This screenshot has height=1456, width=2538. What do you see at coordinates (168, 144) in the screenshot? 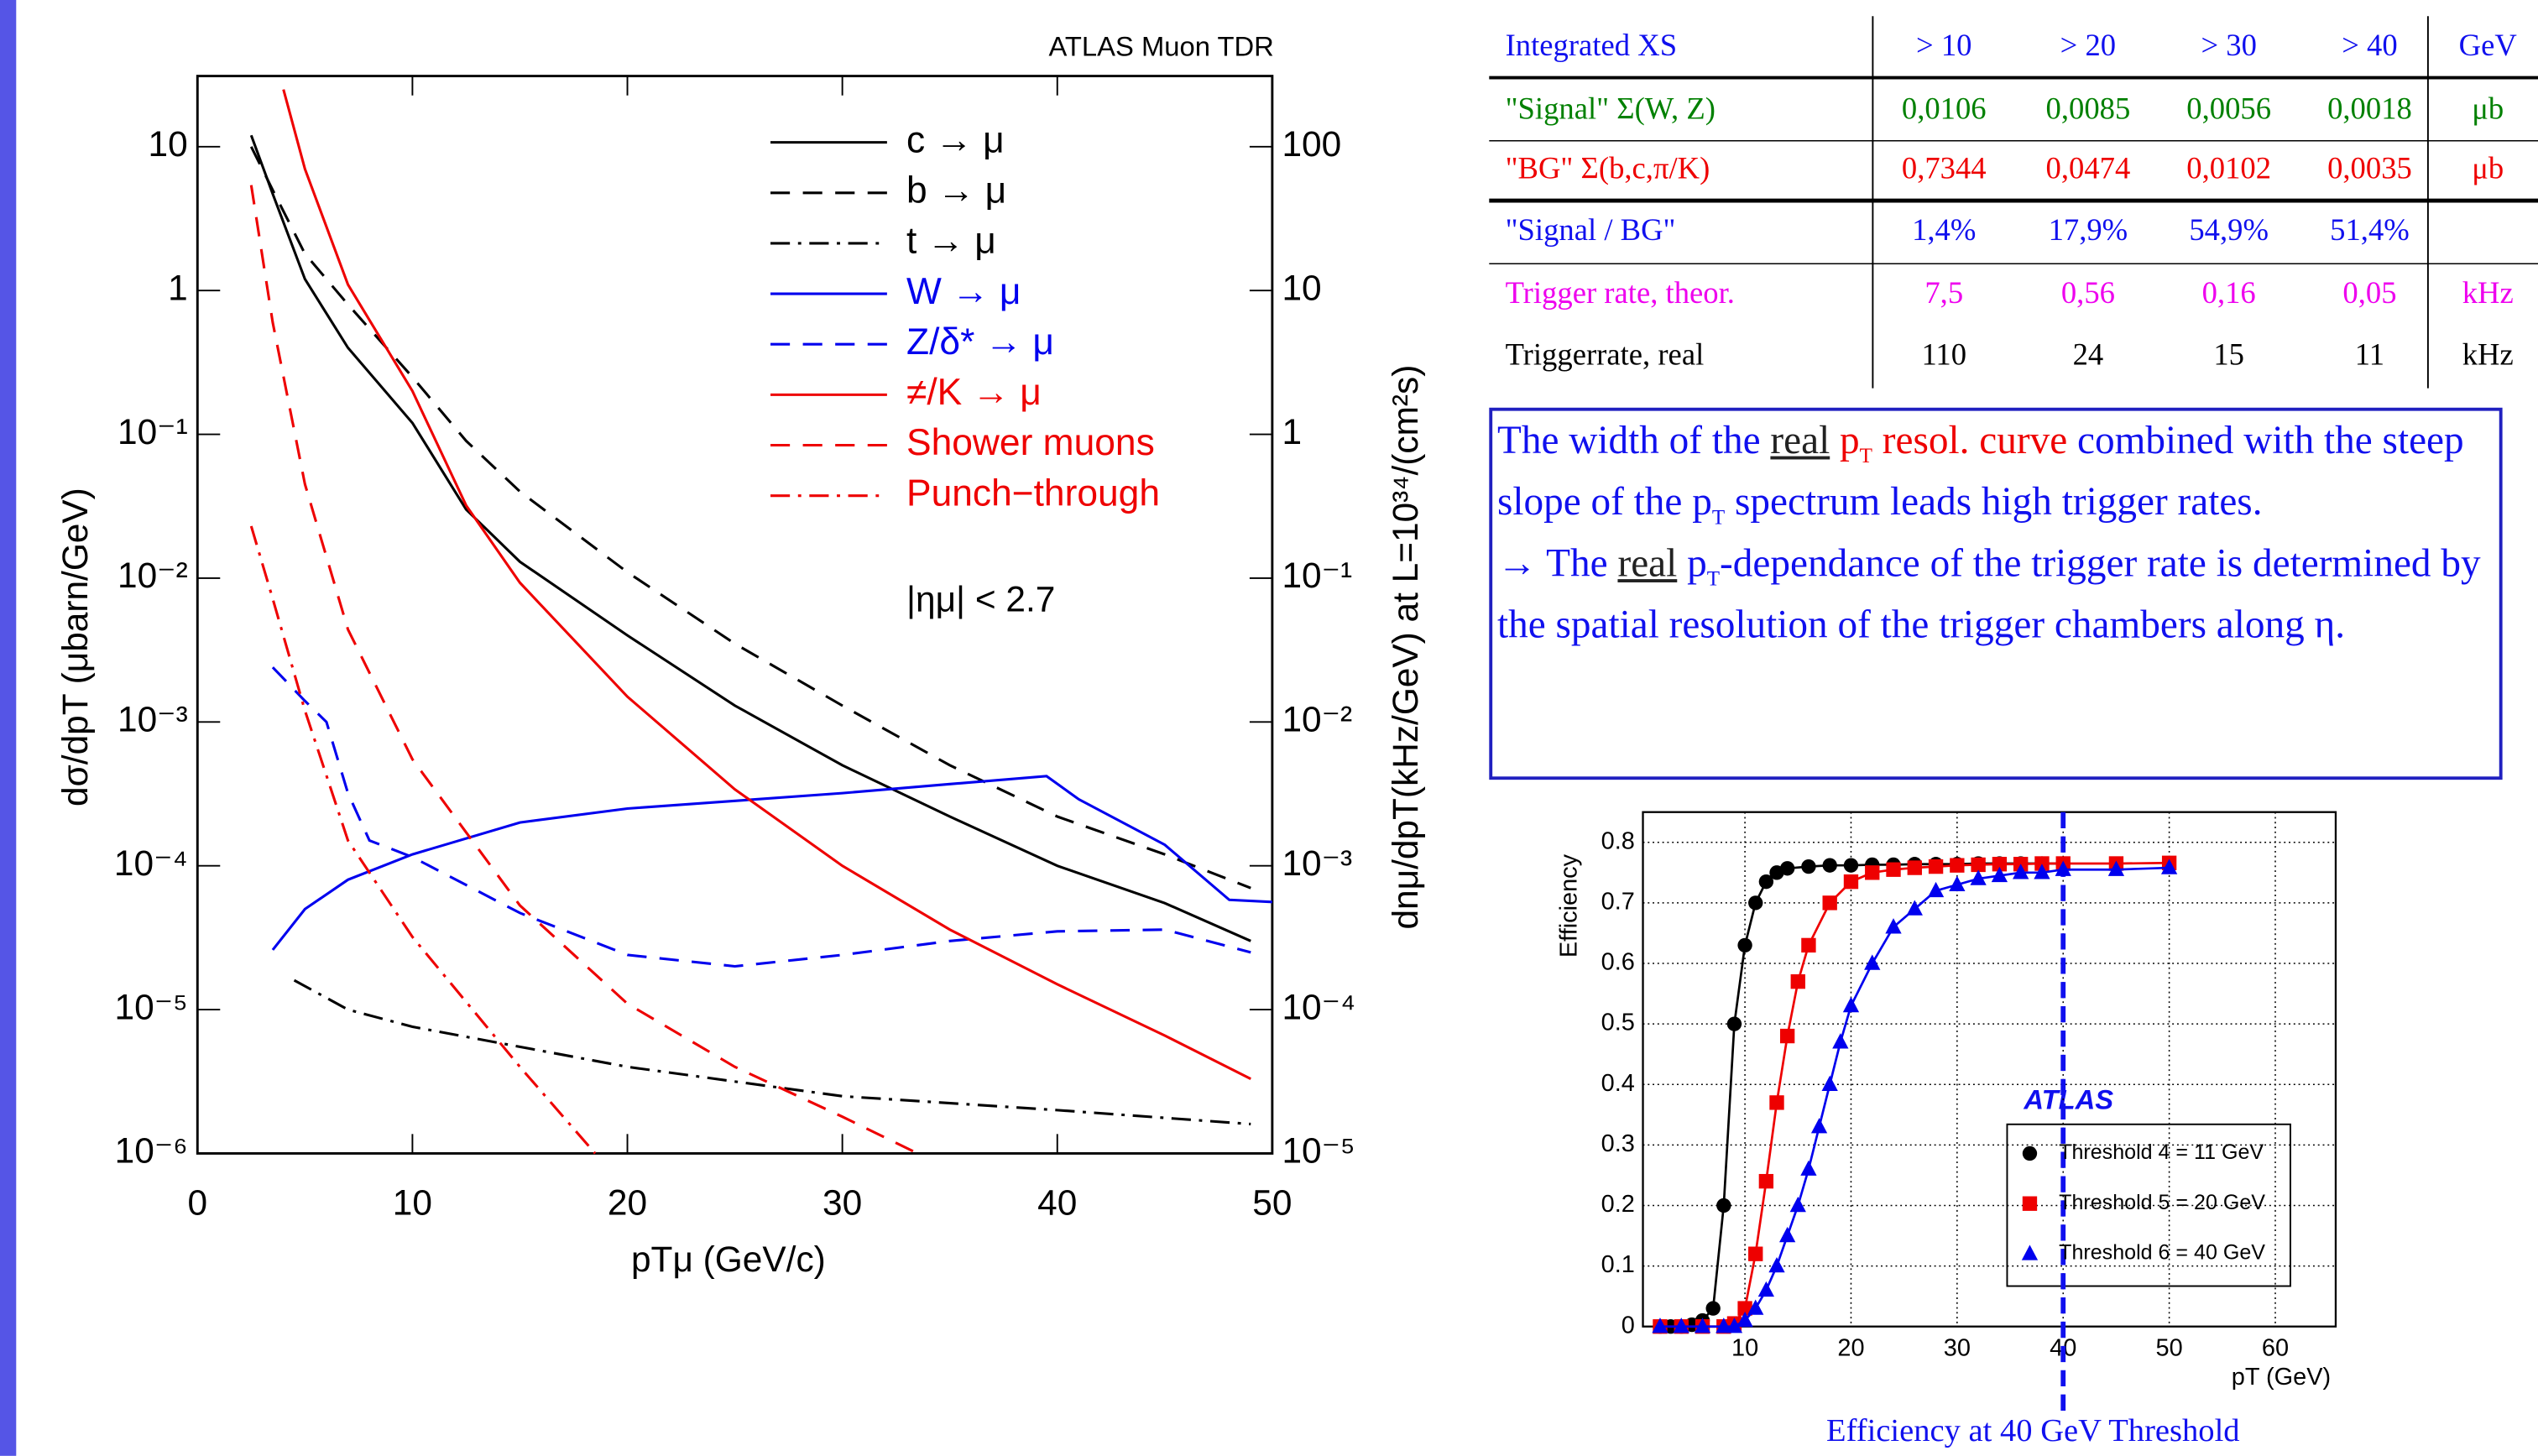
I see `y-tick-label: 10` at bounding box center [168, 144].